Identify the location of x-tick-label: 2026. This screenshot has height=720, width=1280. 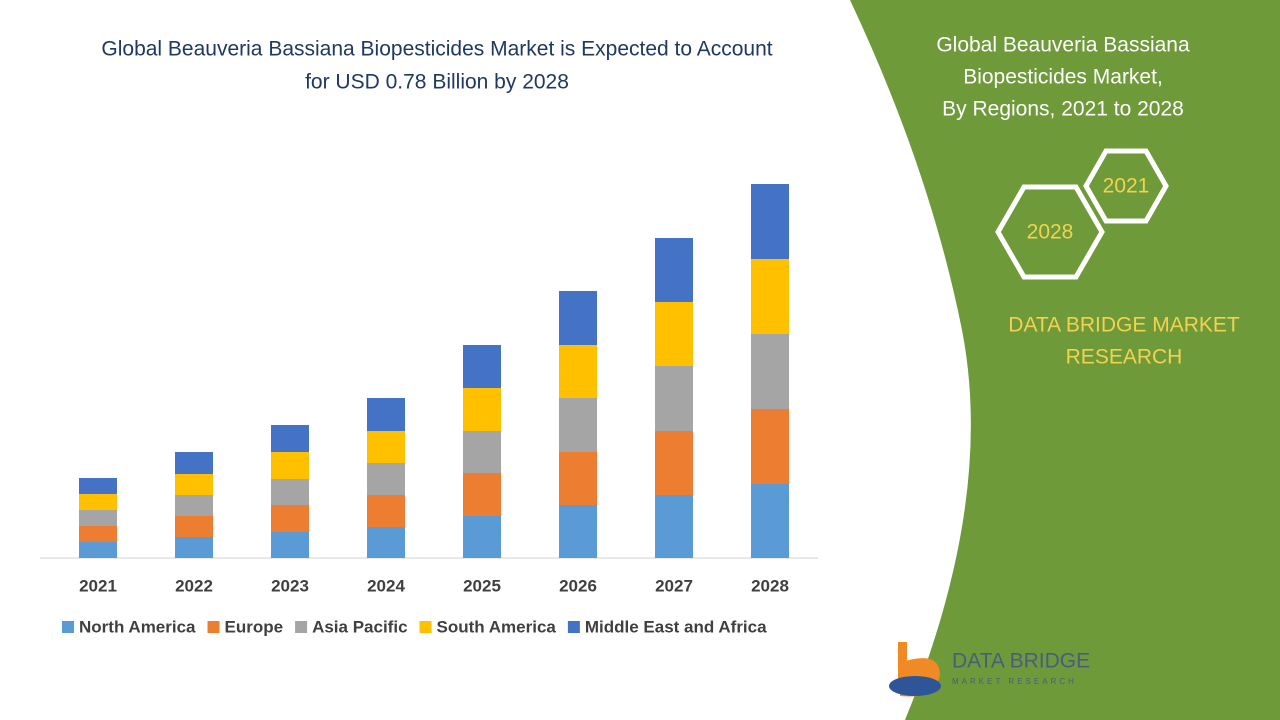
(578, 585).